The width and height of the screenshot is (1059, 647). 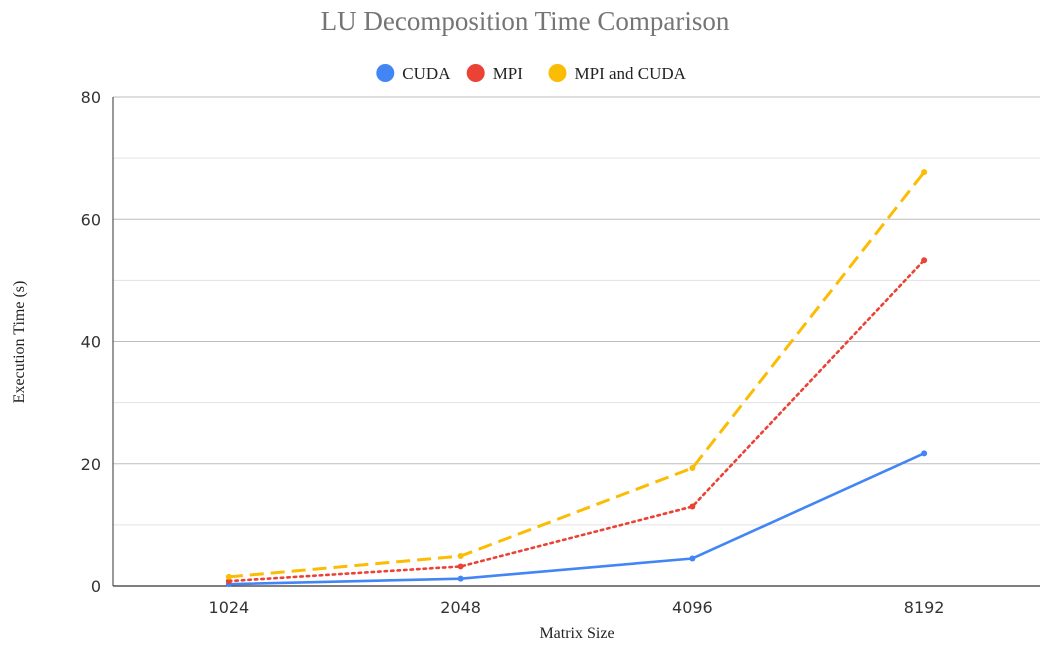 What do you see at coordinates (525, 21) in the screenshot?
I see `chart-title: LU Decomposition Time Comparison` at bounding box center [525, 21].